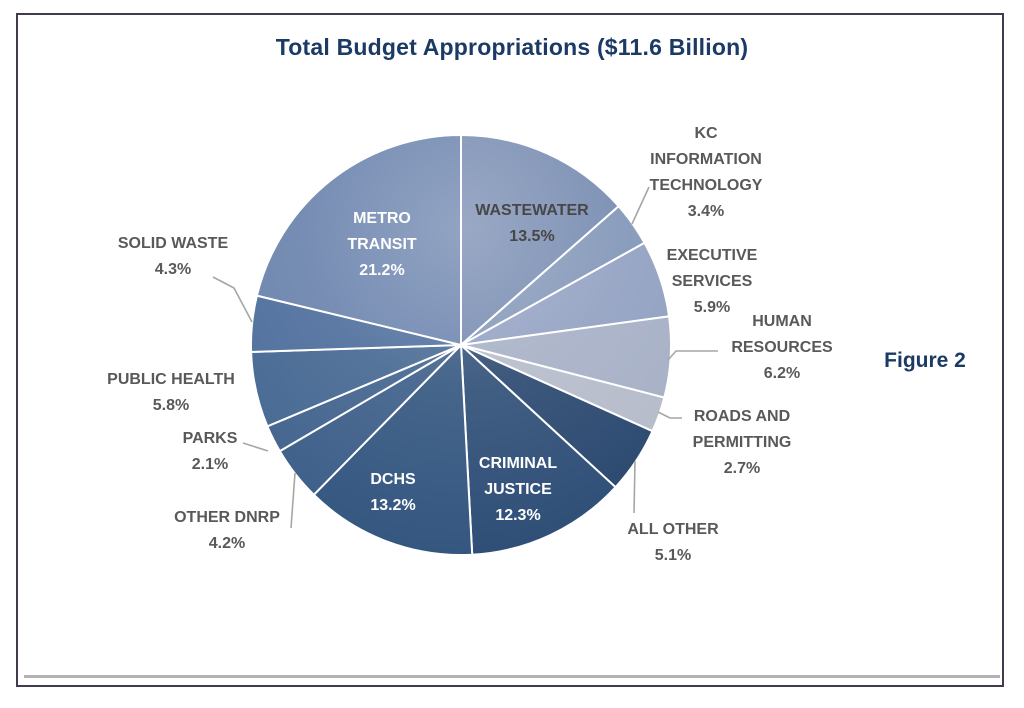  Describe the element at coordinates (382, 244) in the screenshot. I see `slice-label-metro-transit: METRO TRANSIT 21.2%` at that location.